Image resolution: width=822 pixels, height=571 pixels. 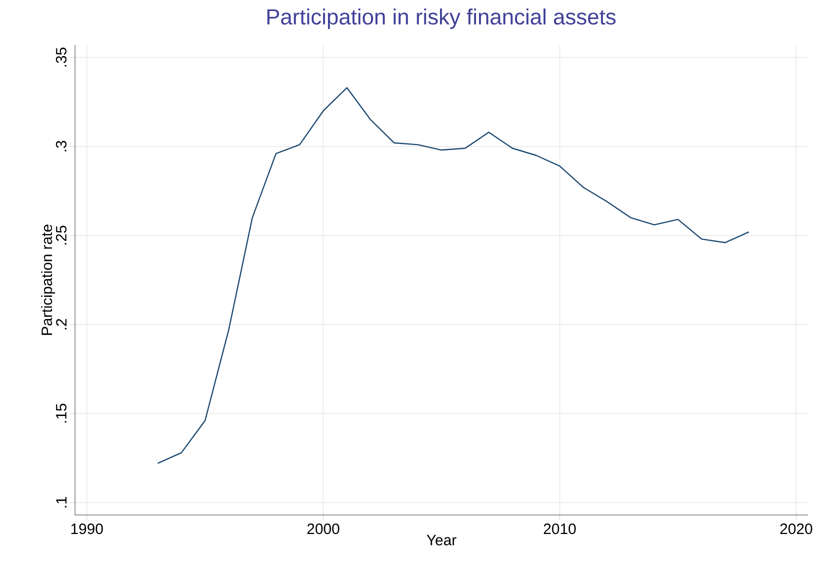 What do you see at coordinates (560, 529) in the screenshot?
I see `x-tick-label: 2010` at bounding box center [560, 529].